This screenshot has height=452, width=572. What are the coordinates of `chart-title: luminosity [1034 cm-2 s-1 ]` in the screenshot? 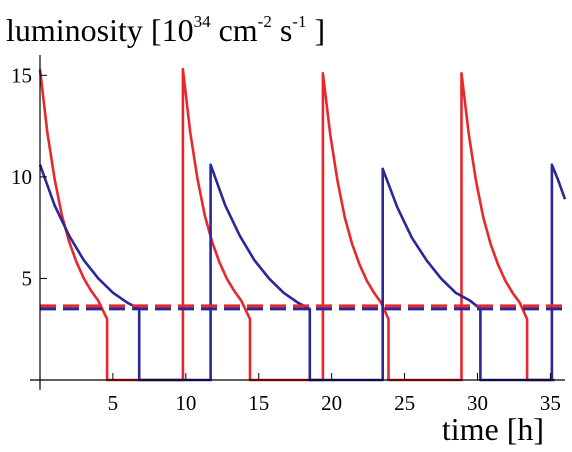 It's located at (165, 30).